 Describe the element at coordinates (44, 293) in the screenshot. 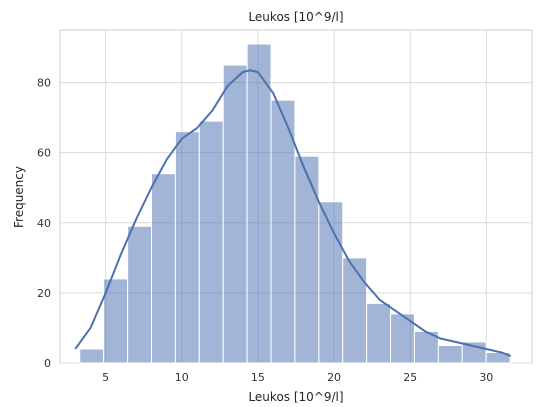

I see `y-tick-label: 20` at that location.